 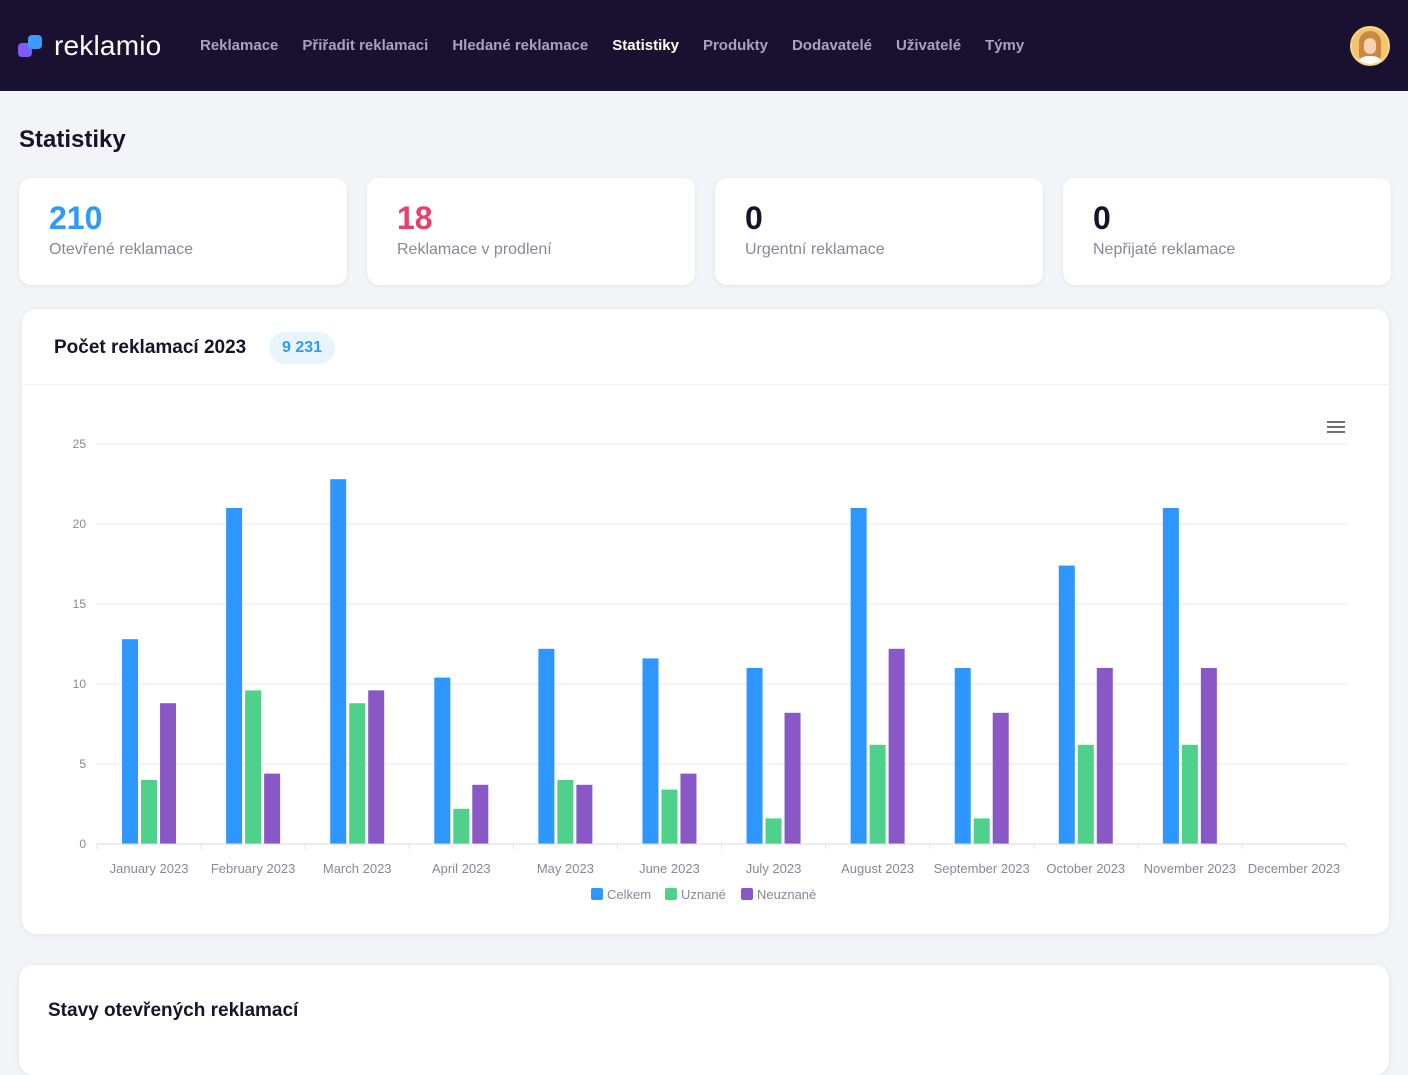 I want to click on x-tick-label: June 2023, so click(x=669, y=868).